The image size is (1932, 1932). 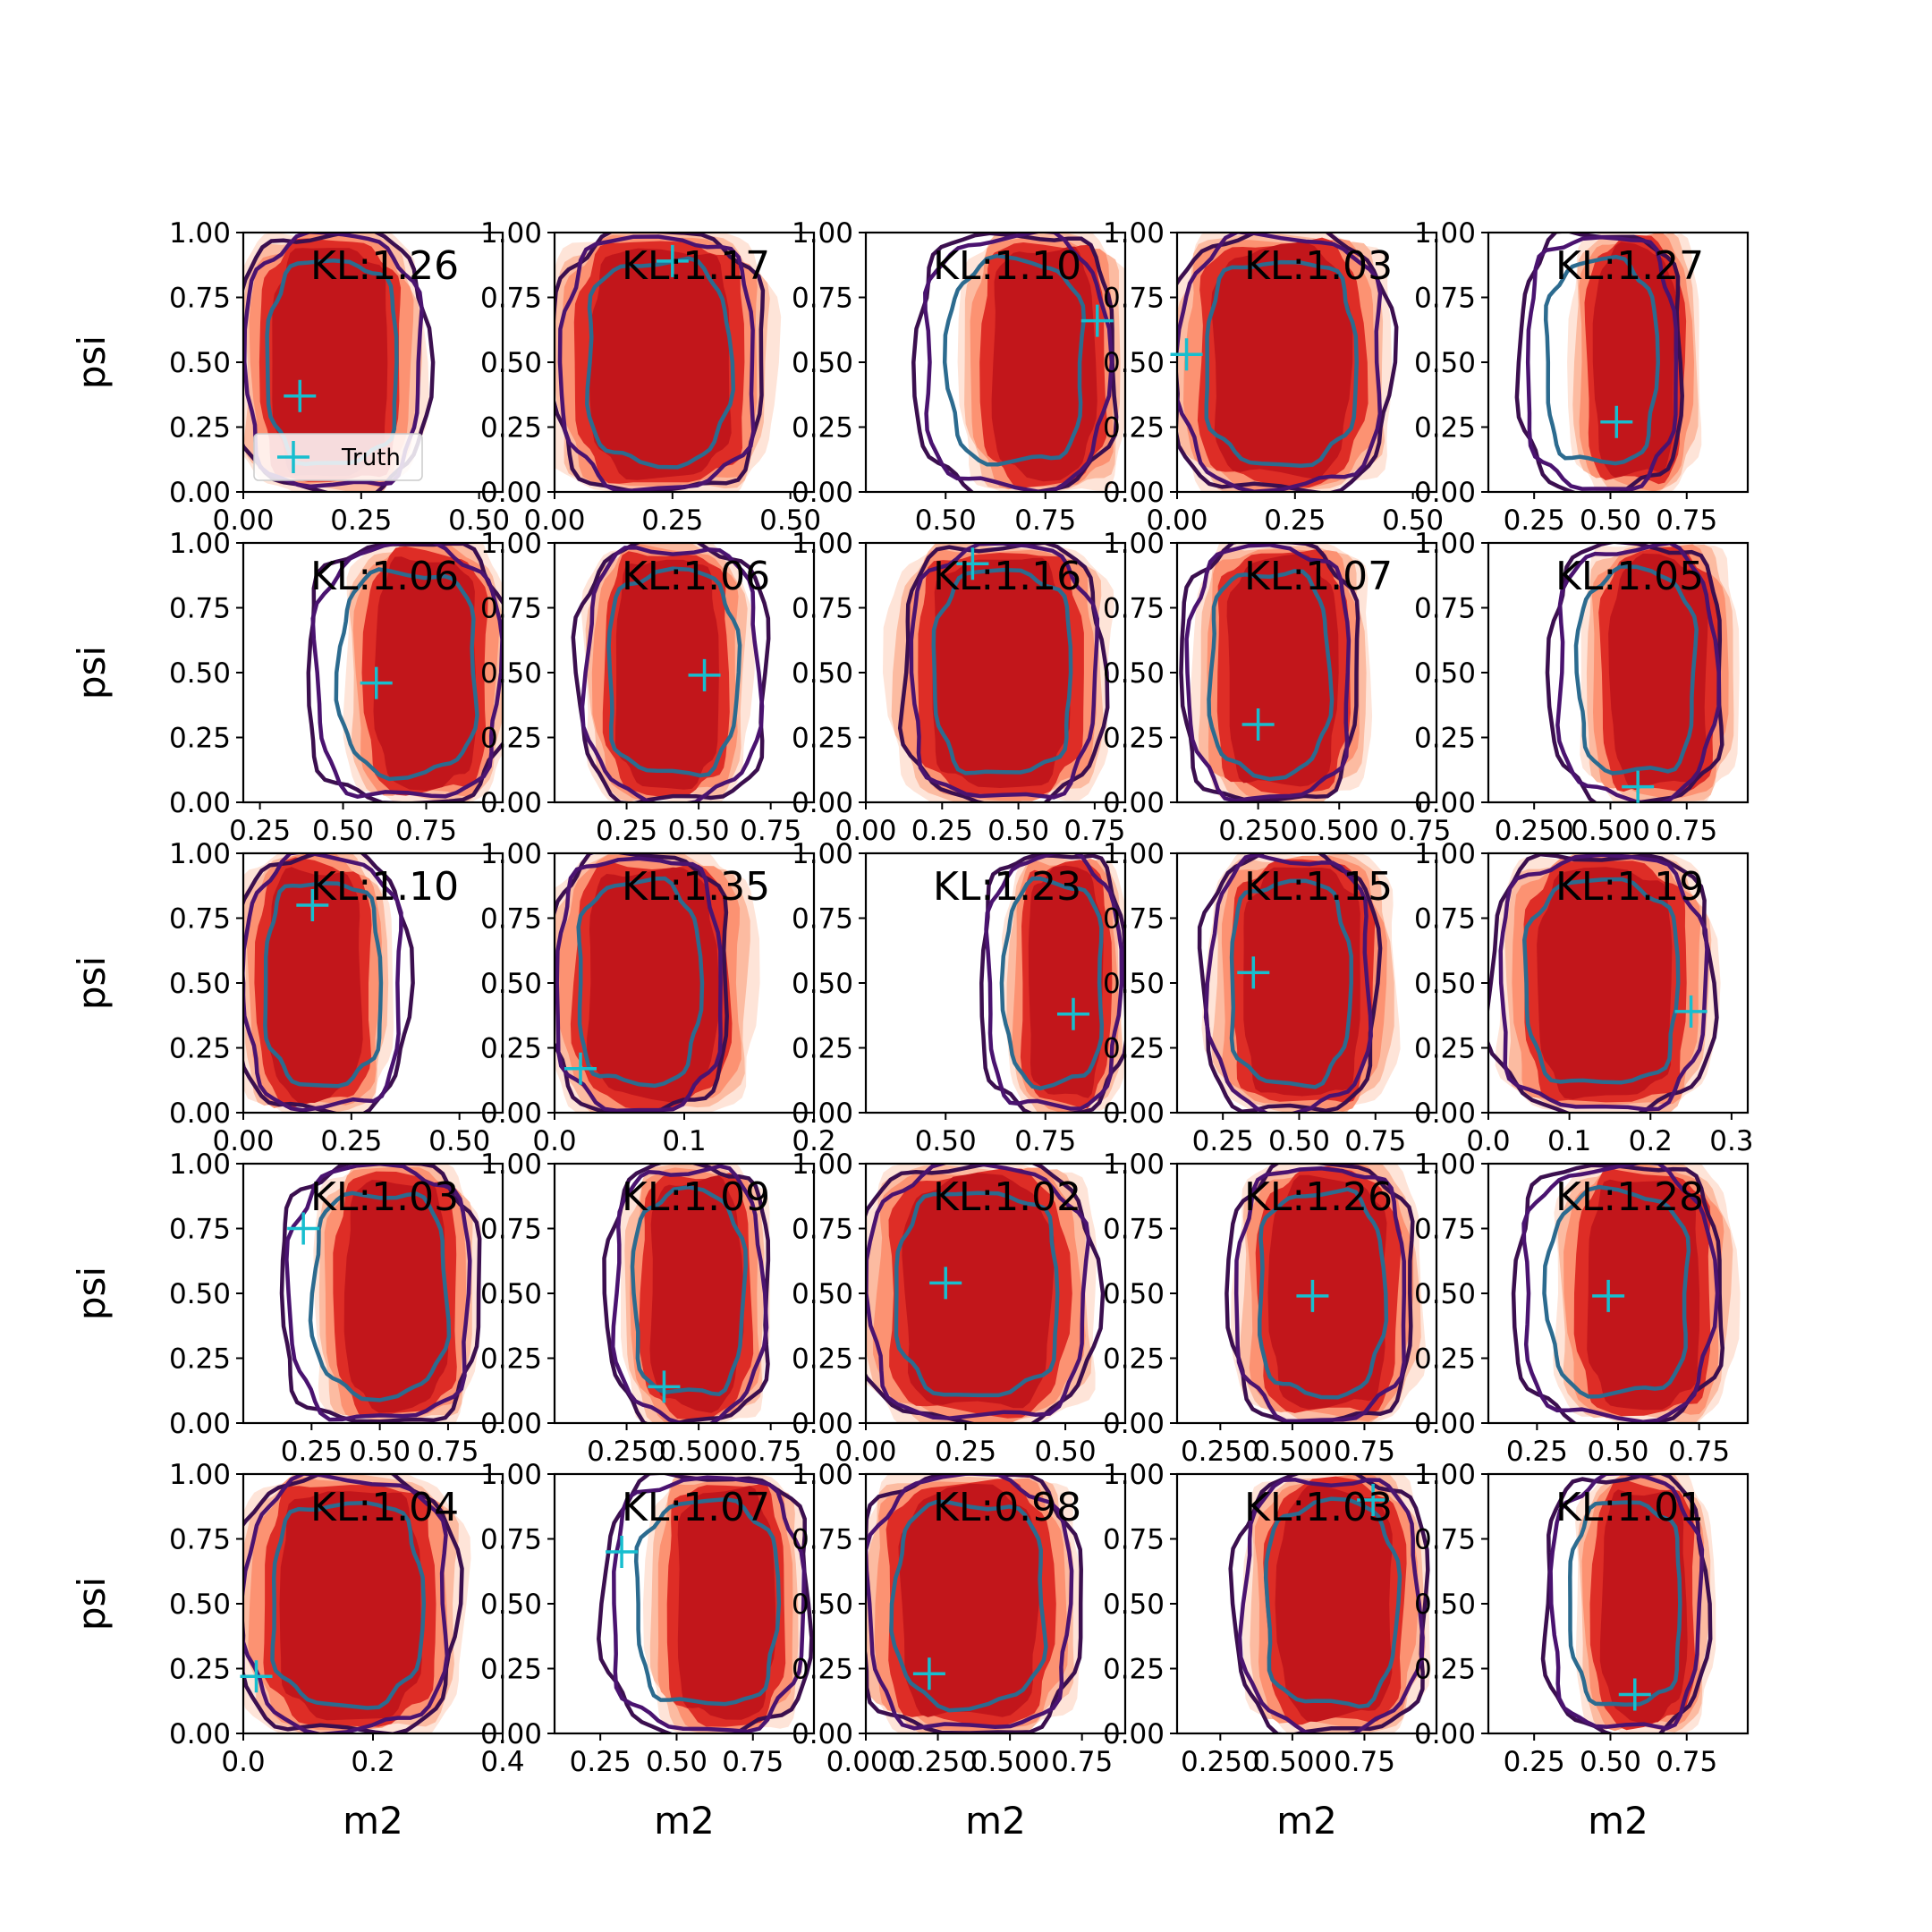 I want to click on kl-annotation: KL:1.16, so click(x=1007, y=576).